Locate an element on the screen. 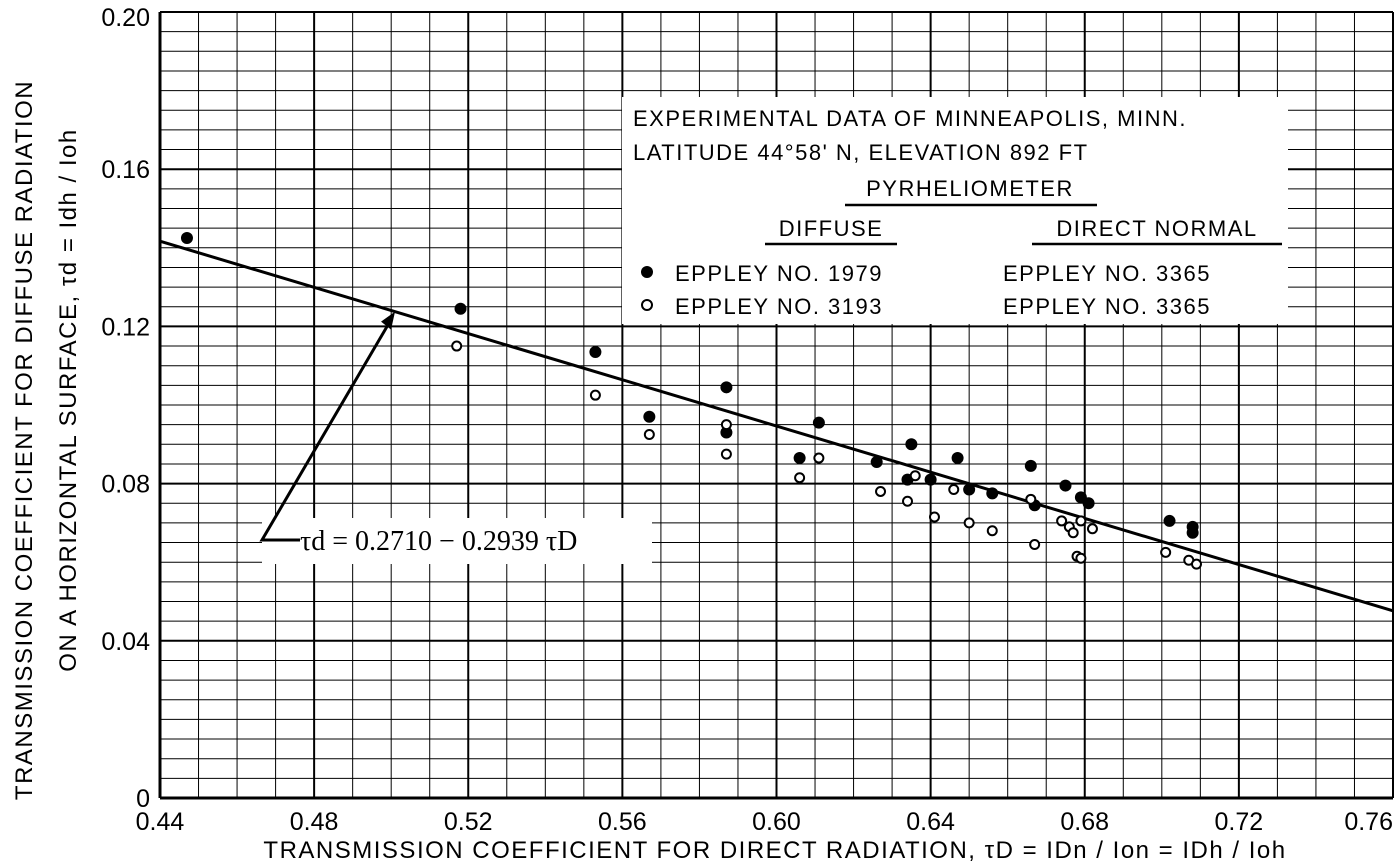 The height and width of the screenshot is (867, 1395). legend-row2-direct: EPPLEY NO. 3365 is located at coordinates (1107, 306).